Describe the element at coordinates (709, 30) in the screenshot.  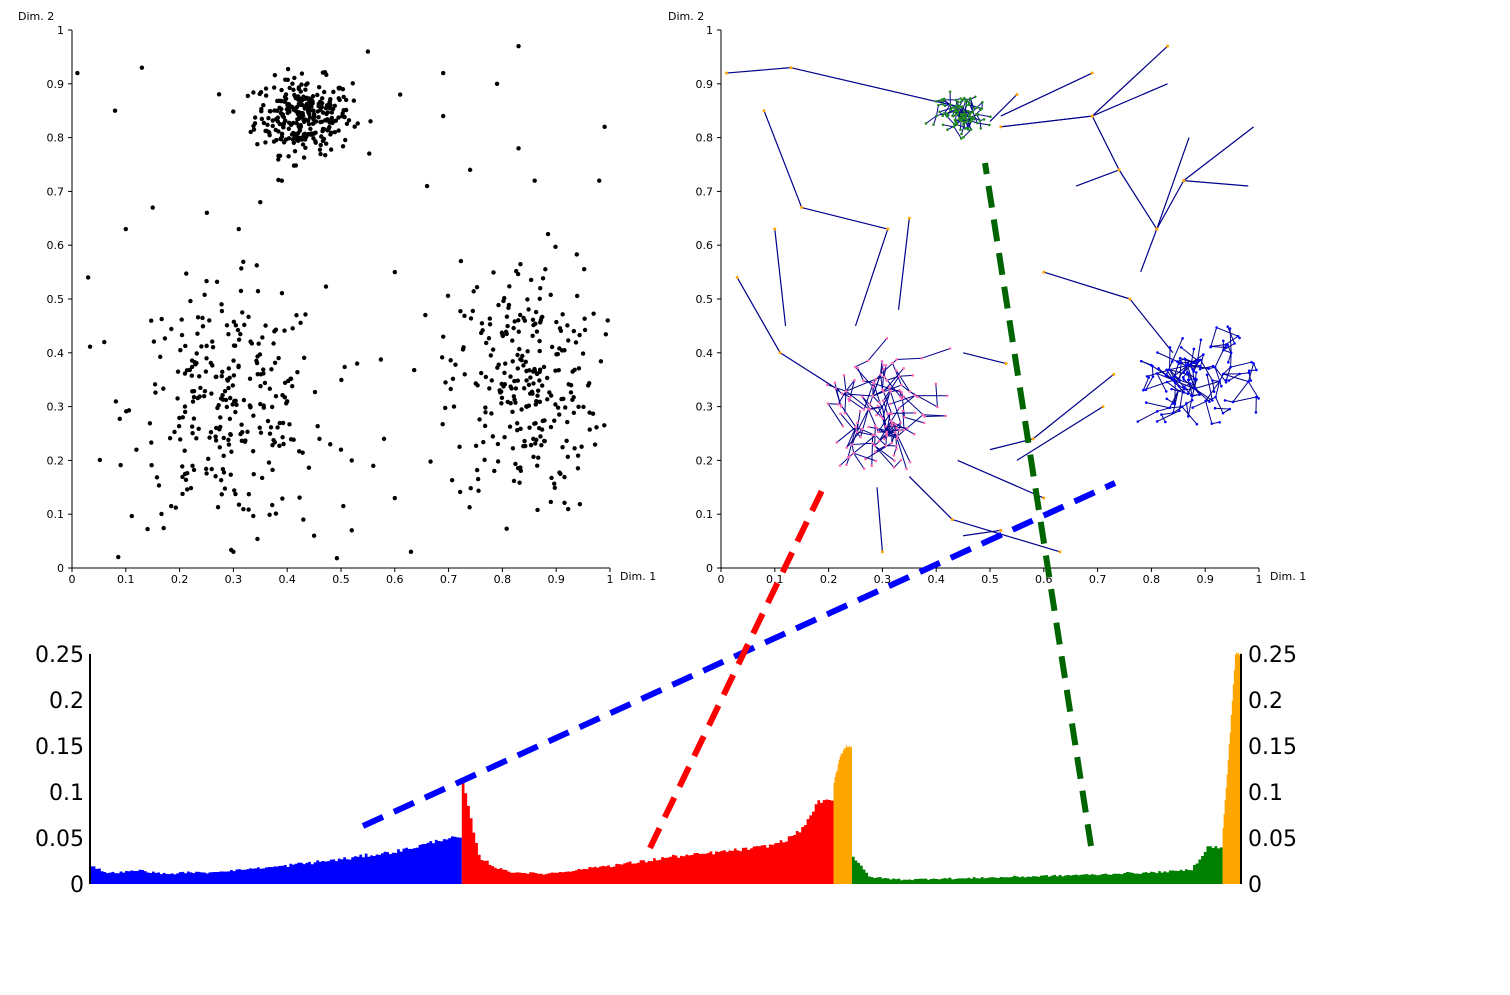
I see `tree-y-tick-label: 1` at that location.